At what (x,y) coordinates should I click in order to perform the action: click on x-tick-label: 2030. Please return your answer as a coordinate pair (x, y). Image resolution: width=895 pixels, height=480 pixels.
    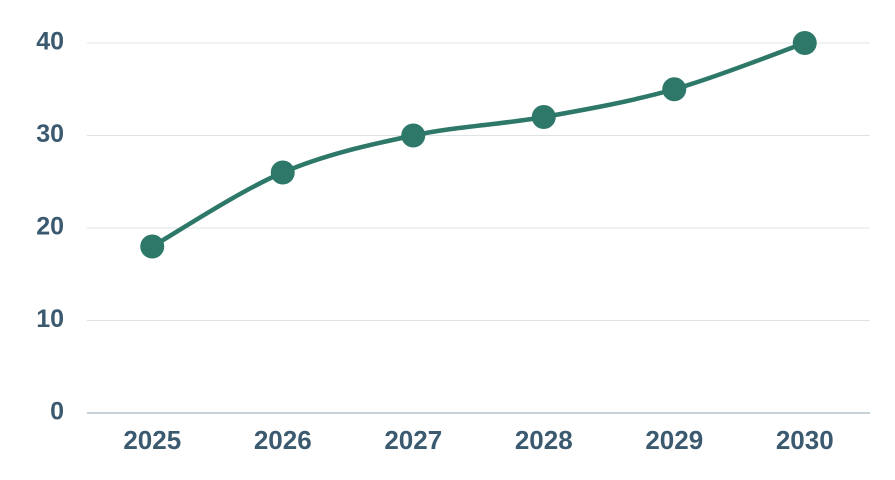
    Looking at the image, I should click on (805, 440).